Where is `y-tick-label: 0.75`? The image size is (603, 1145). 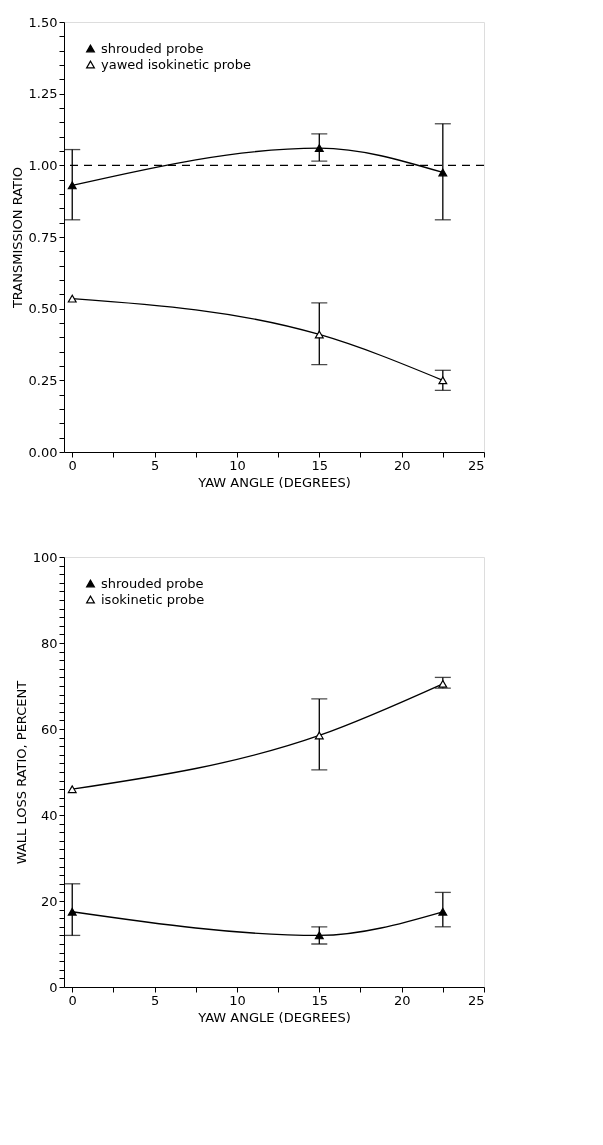
y-tick-label: 0.75 is located at coordinates (43, 237).